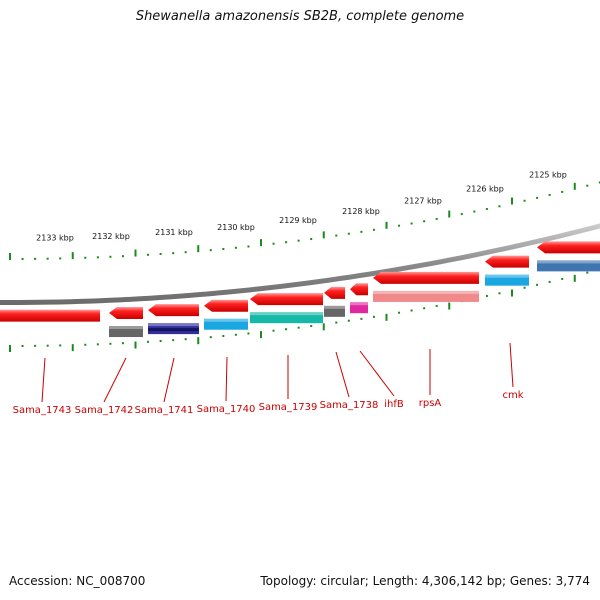  I want to click on scale-label: 2126 kbp, so click(485, 188).